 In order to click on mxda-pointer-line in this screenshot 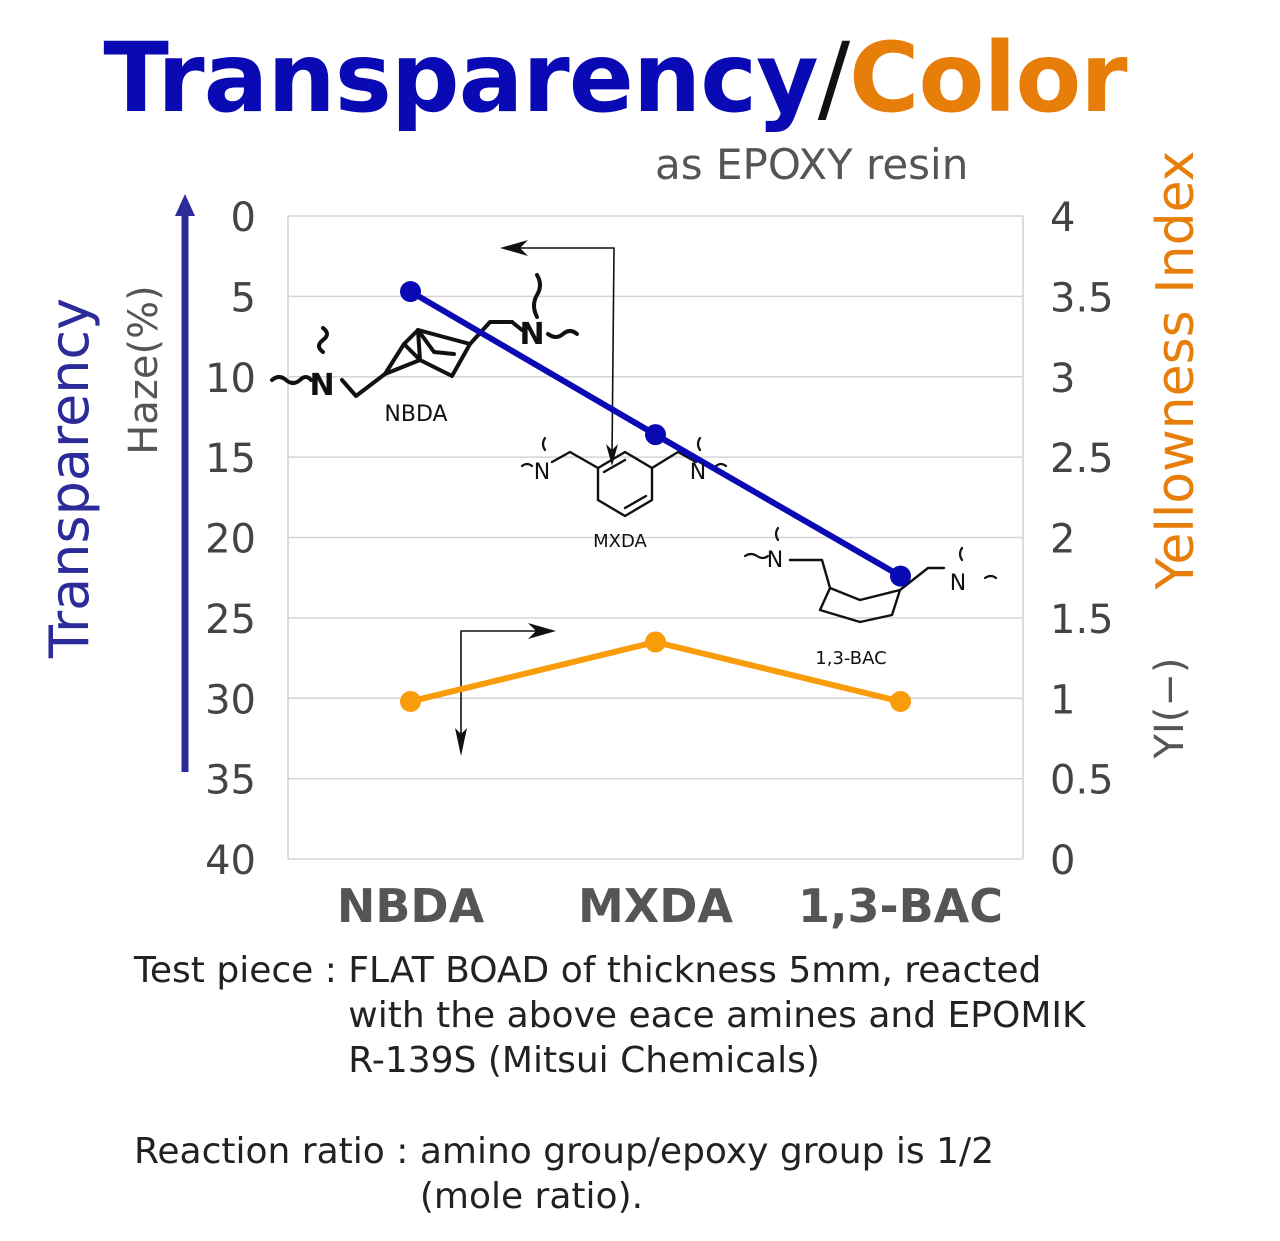, I will do `click(559, 353)`.